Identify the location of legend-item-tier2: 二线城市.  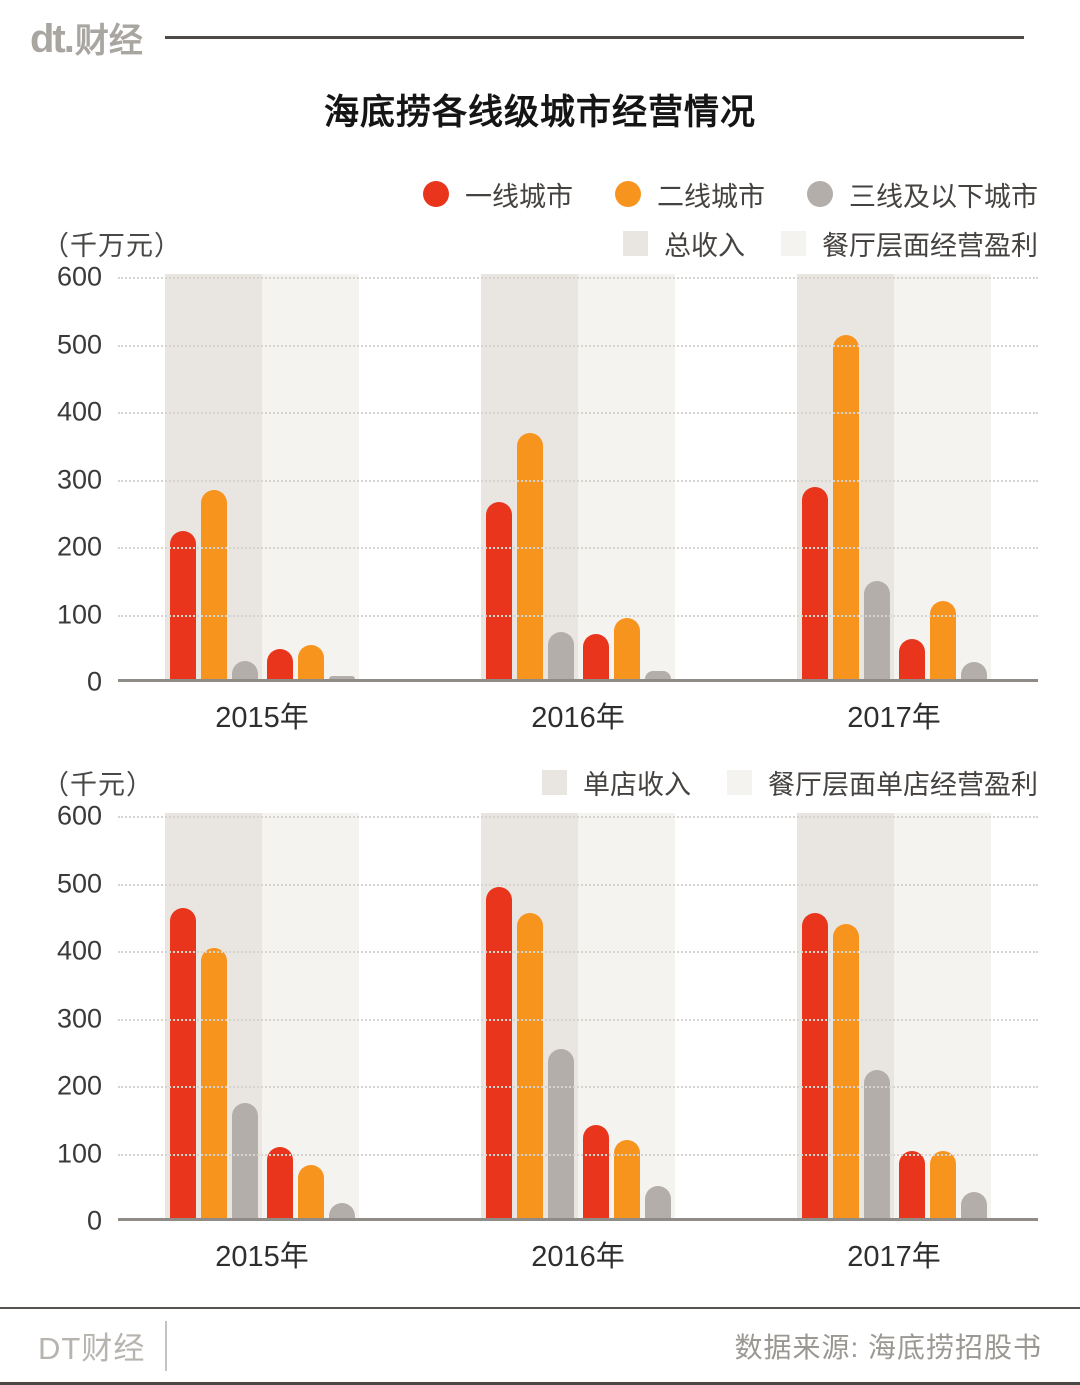
(690, 194).